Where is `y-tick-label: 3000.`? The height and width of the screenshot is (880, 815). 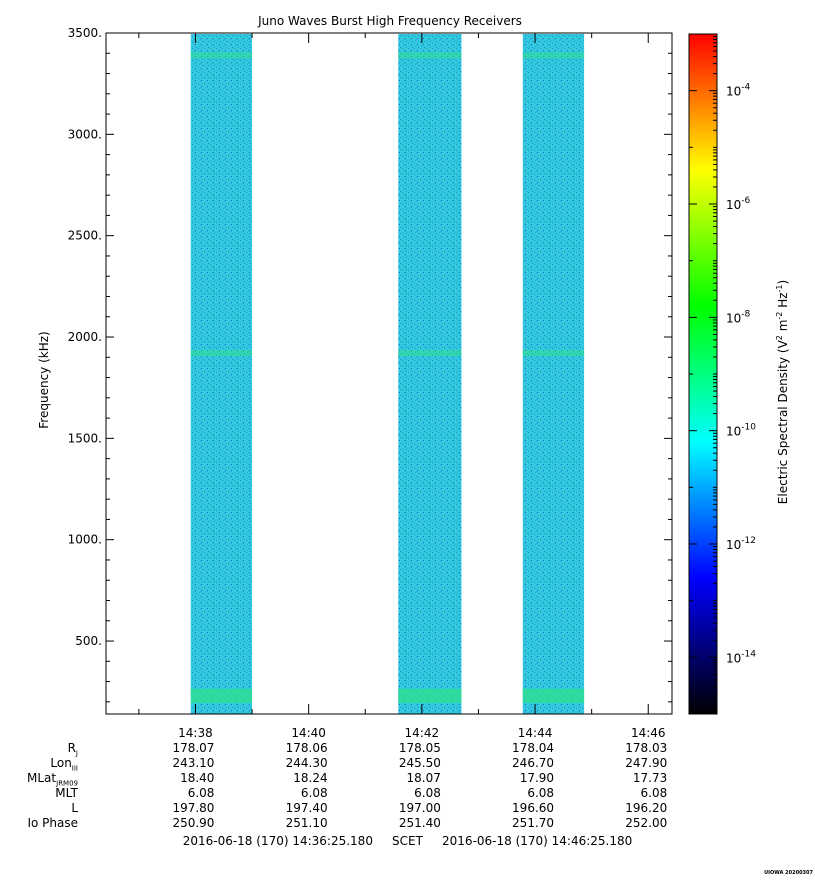 y-tick-label: 3000. is located at coordinates (85, 134).